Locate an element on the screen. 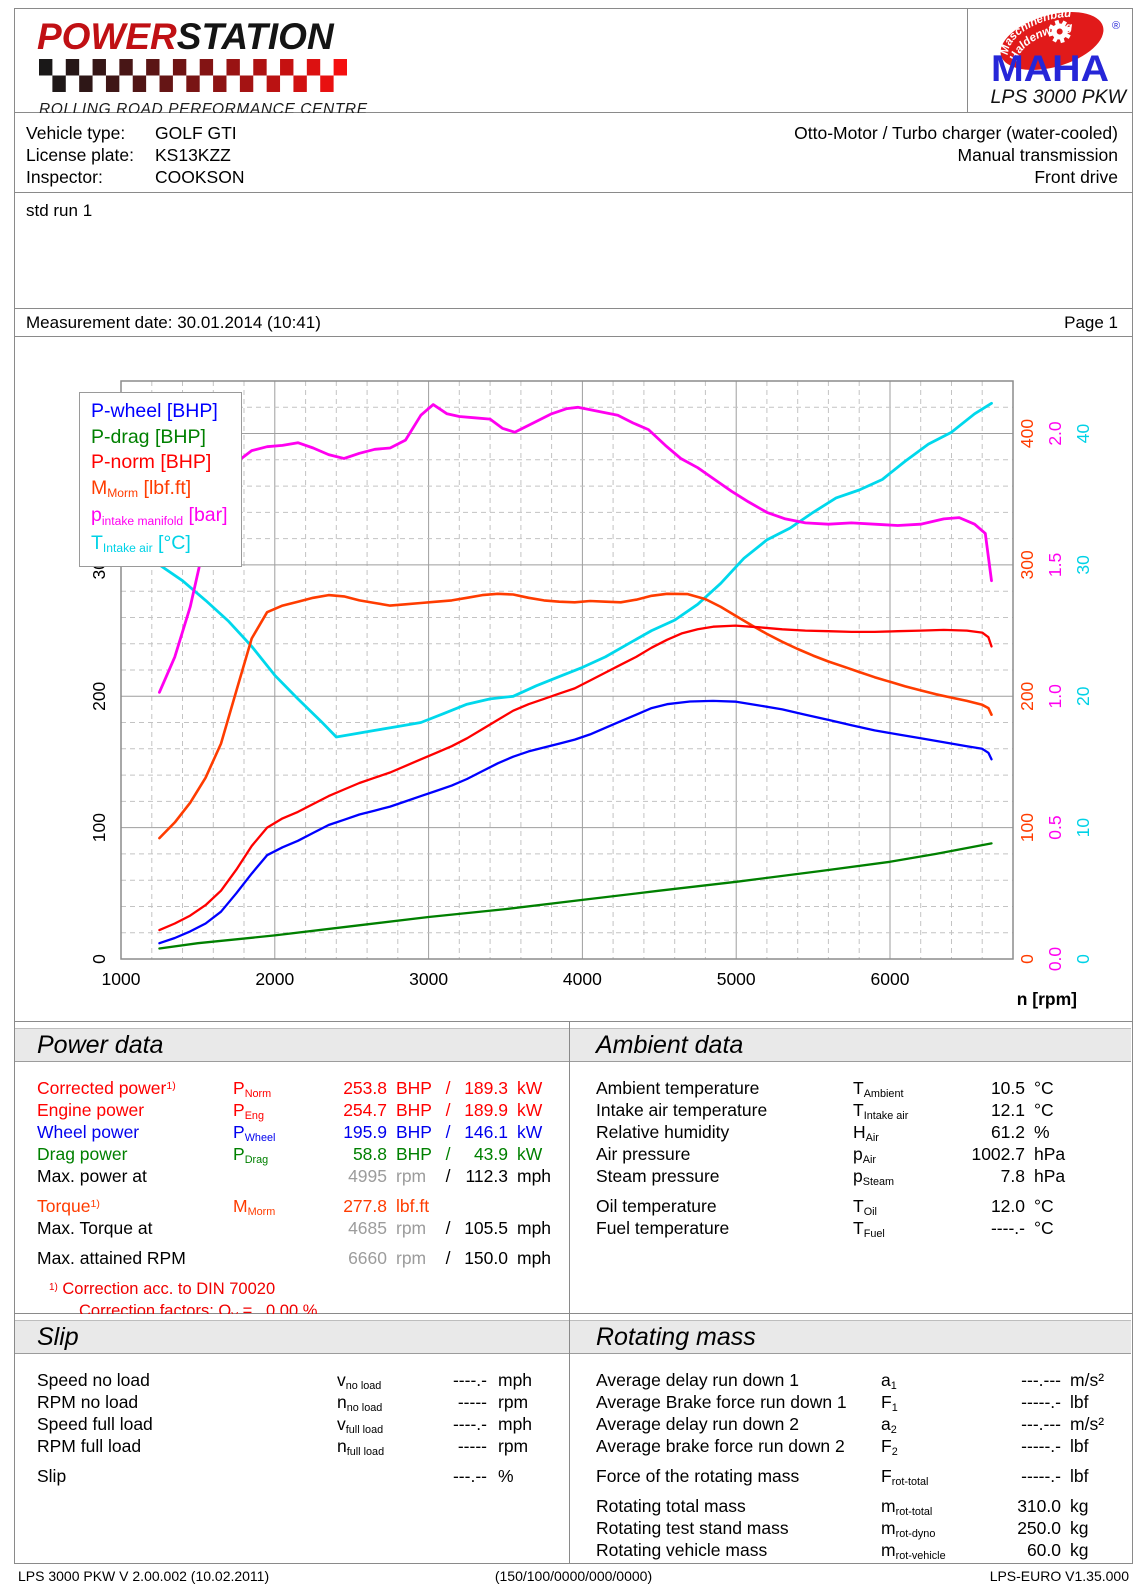 This screenshot has height=1594, width=1145. row-value: 250.0 is located at coordinates (1039, 1528).